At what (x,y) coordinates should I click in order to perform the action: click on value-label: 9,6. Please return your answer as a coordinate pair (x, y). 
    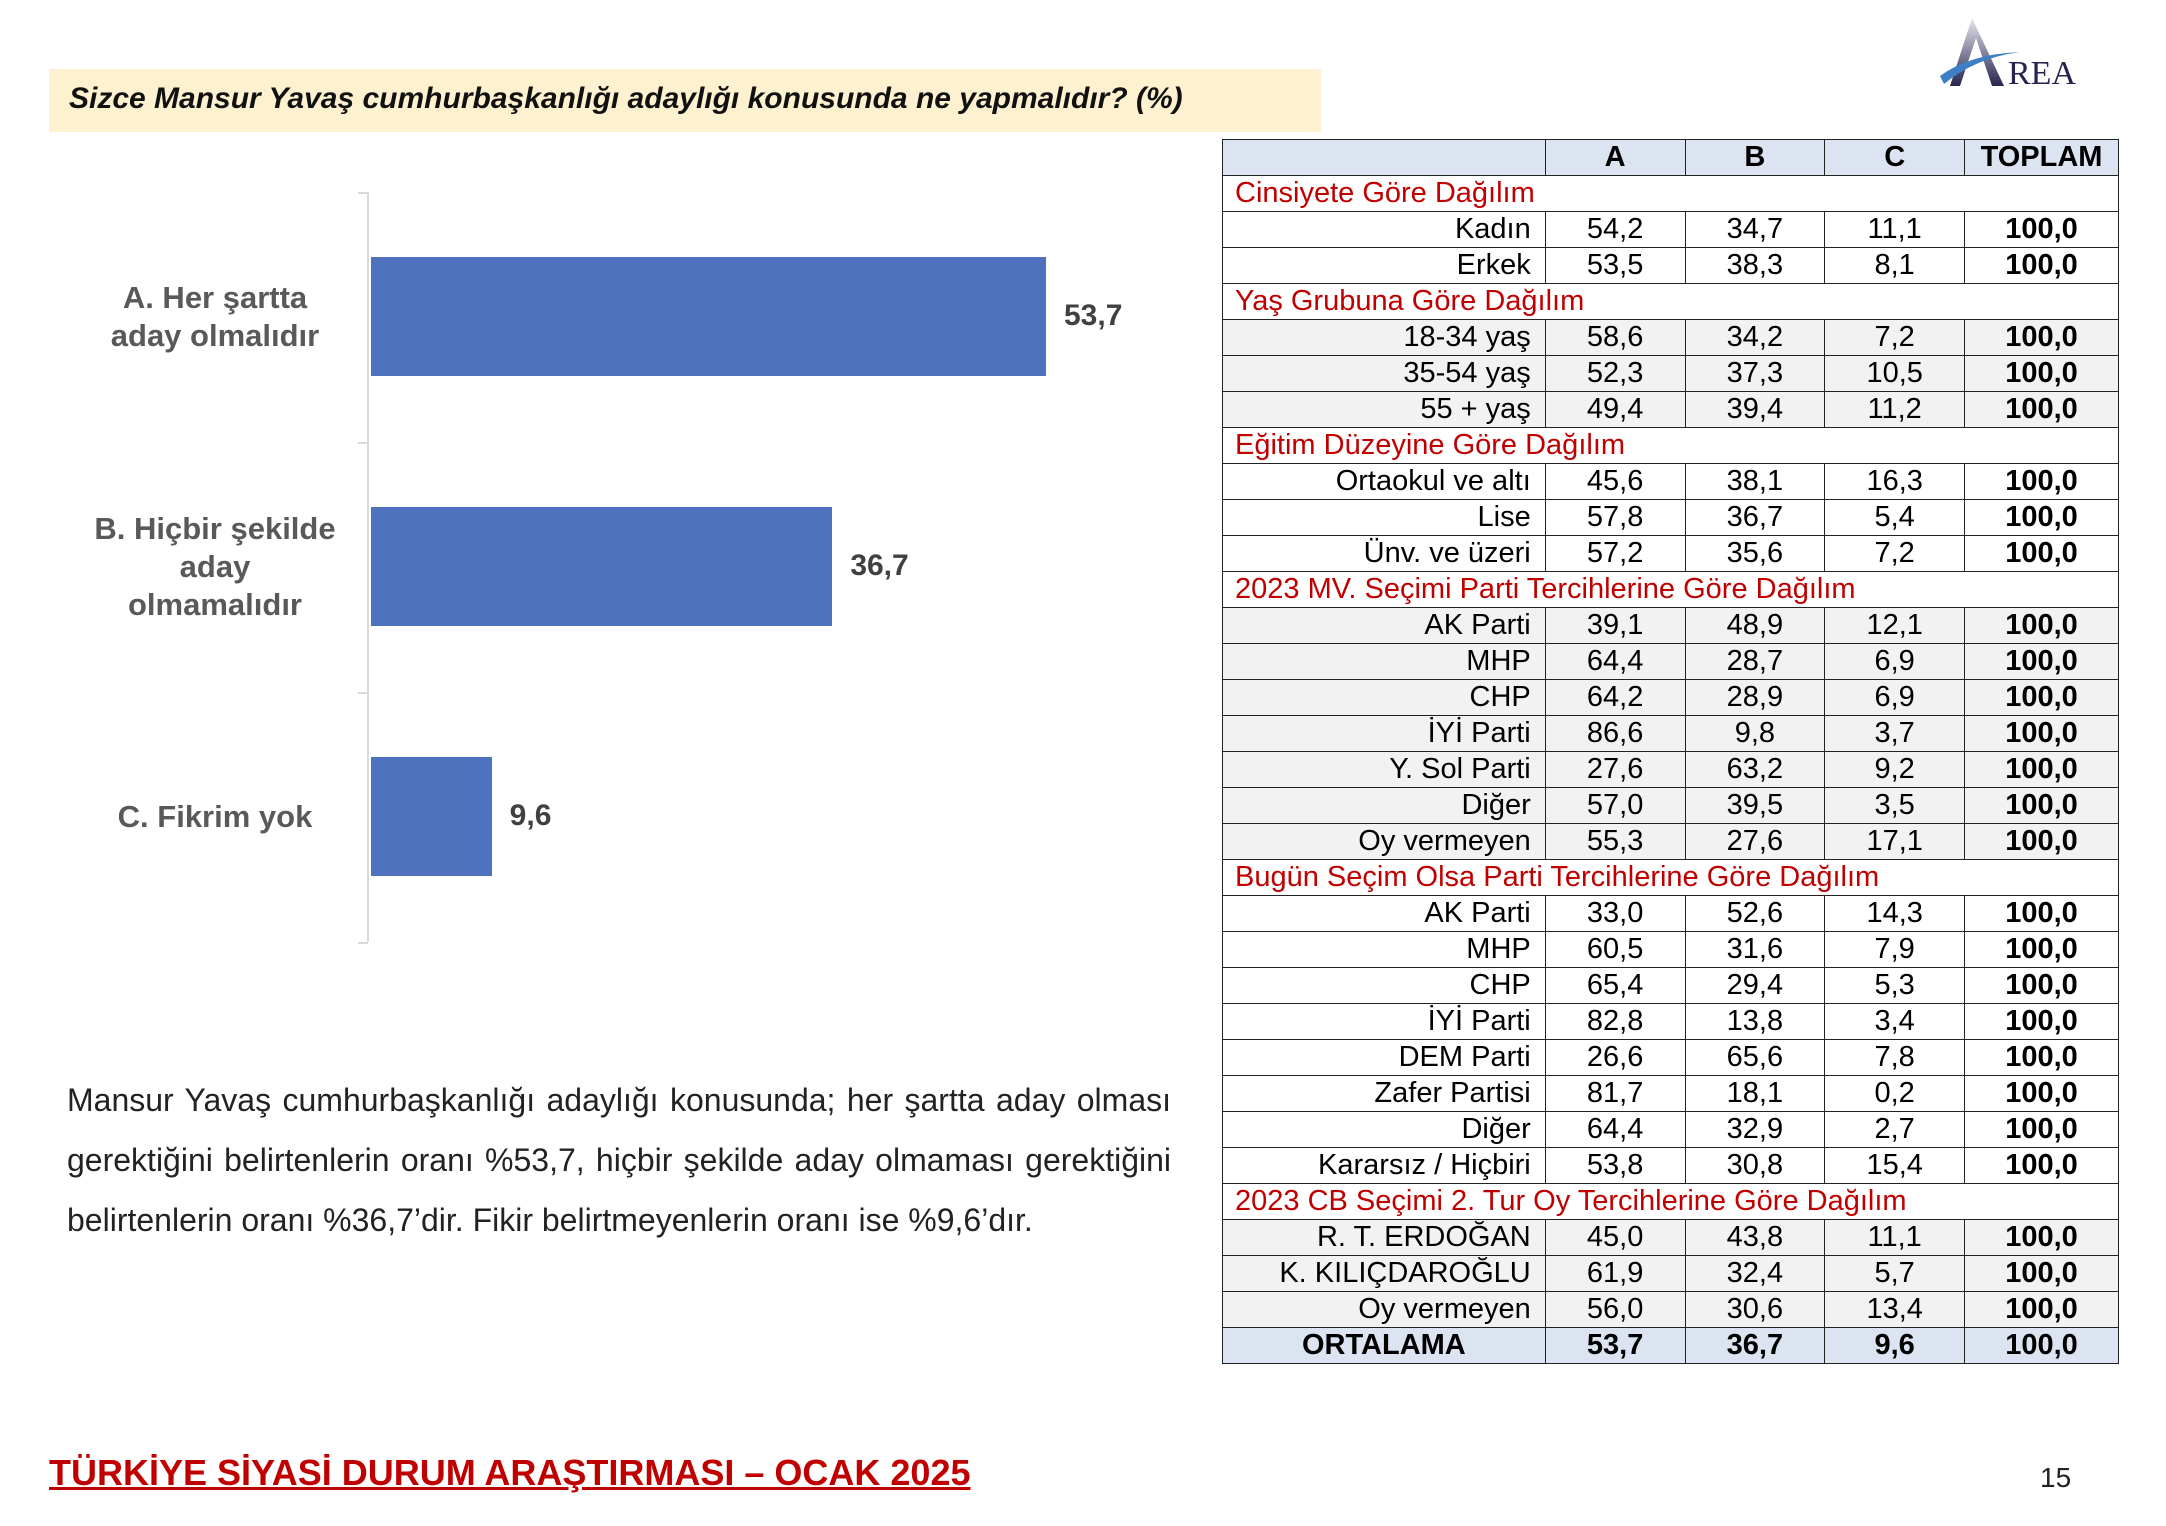
    Looking at the image, I should click on (530, 815).